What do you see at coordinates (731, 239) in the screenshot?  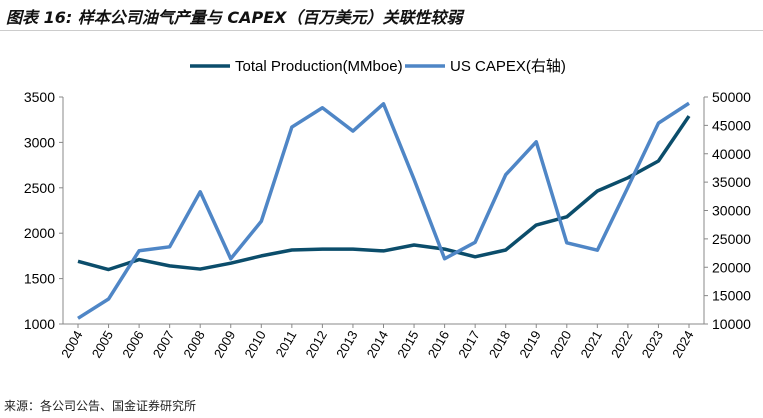 I see `y2-tick-label: 25000` at bounding box center [731, 239].